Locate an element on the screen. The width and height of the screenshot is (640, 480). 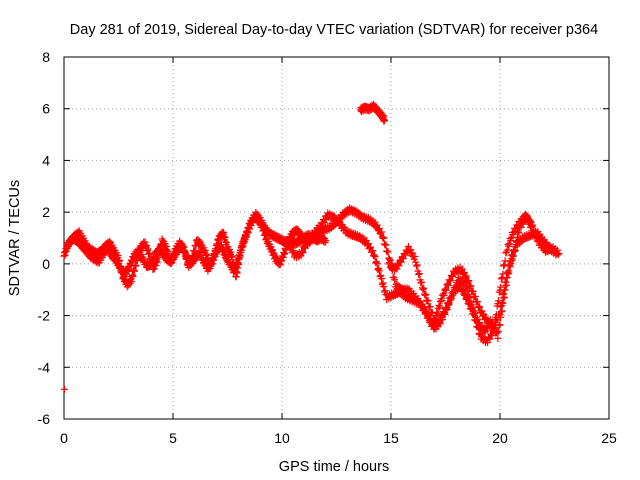
y-tick-label: 0 is located at coordinates (46, 264).